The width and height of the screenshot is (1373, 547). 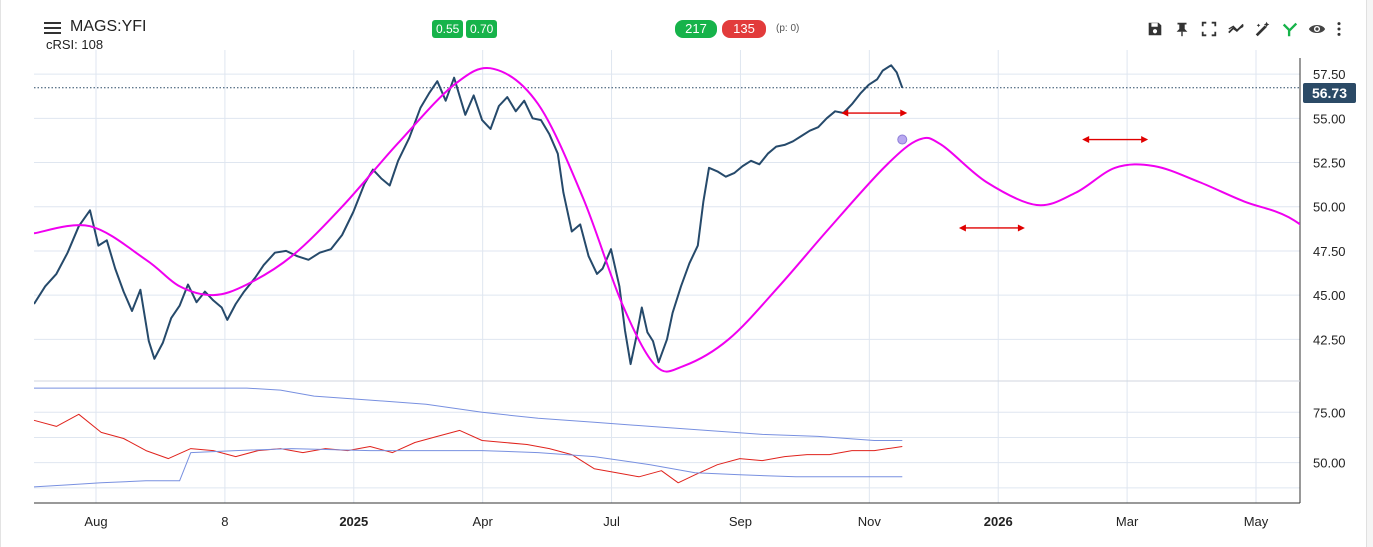 I want to click on badge-left-1: 0.55, so click(x=447, y=29).